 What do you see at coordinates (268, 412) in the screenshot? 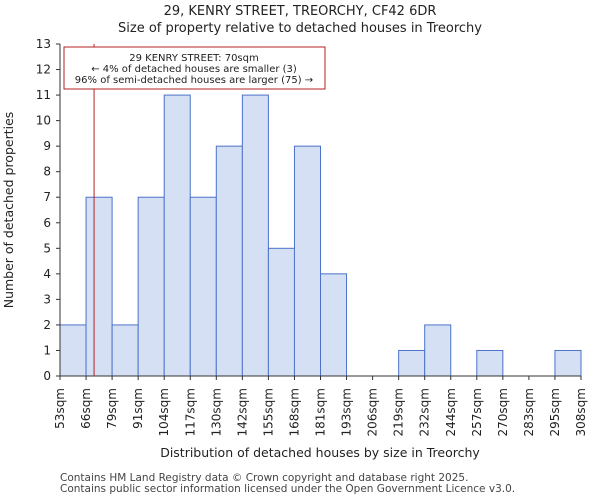
I see `x-tick-label: 155sqm` at bounding box center [268, 412].